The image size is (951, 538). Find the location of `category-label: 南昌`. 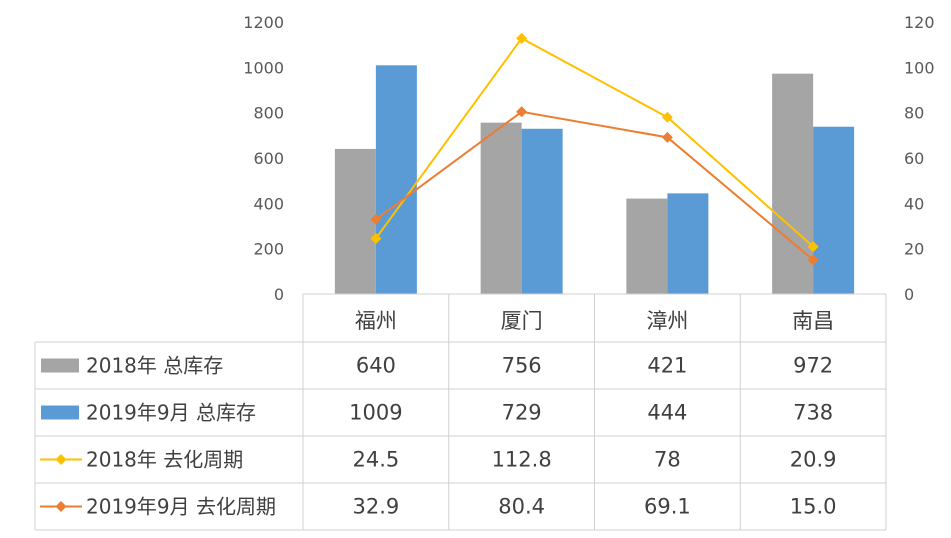

category-label: 南昌 is located at coordinates (813, 321).